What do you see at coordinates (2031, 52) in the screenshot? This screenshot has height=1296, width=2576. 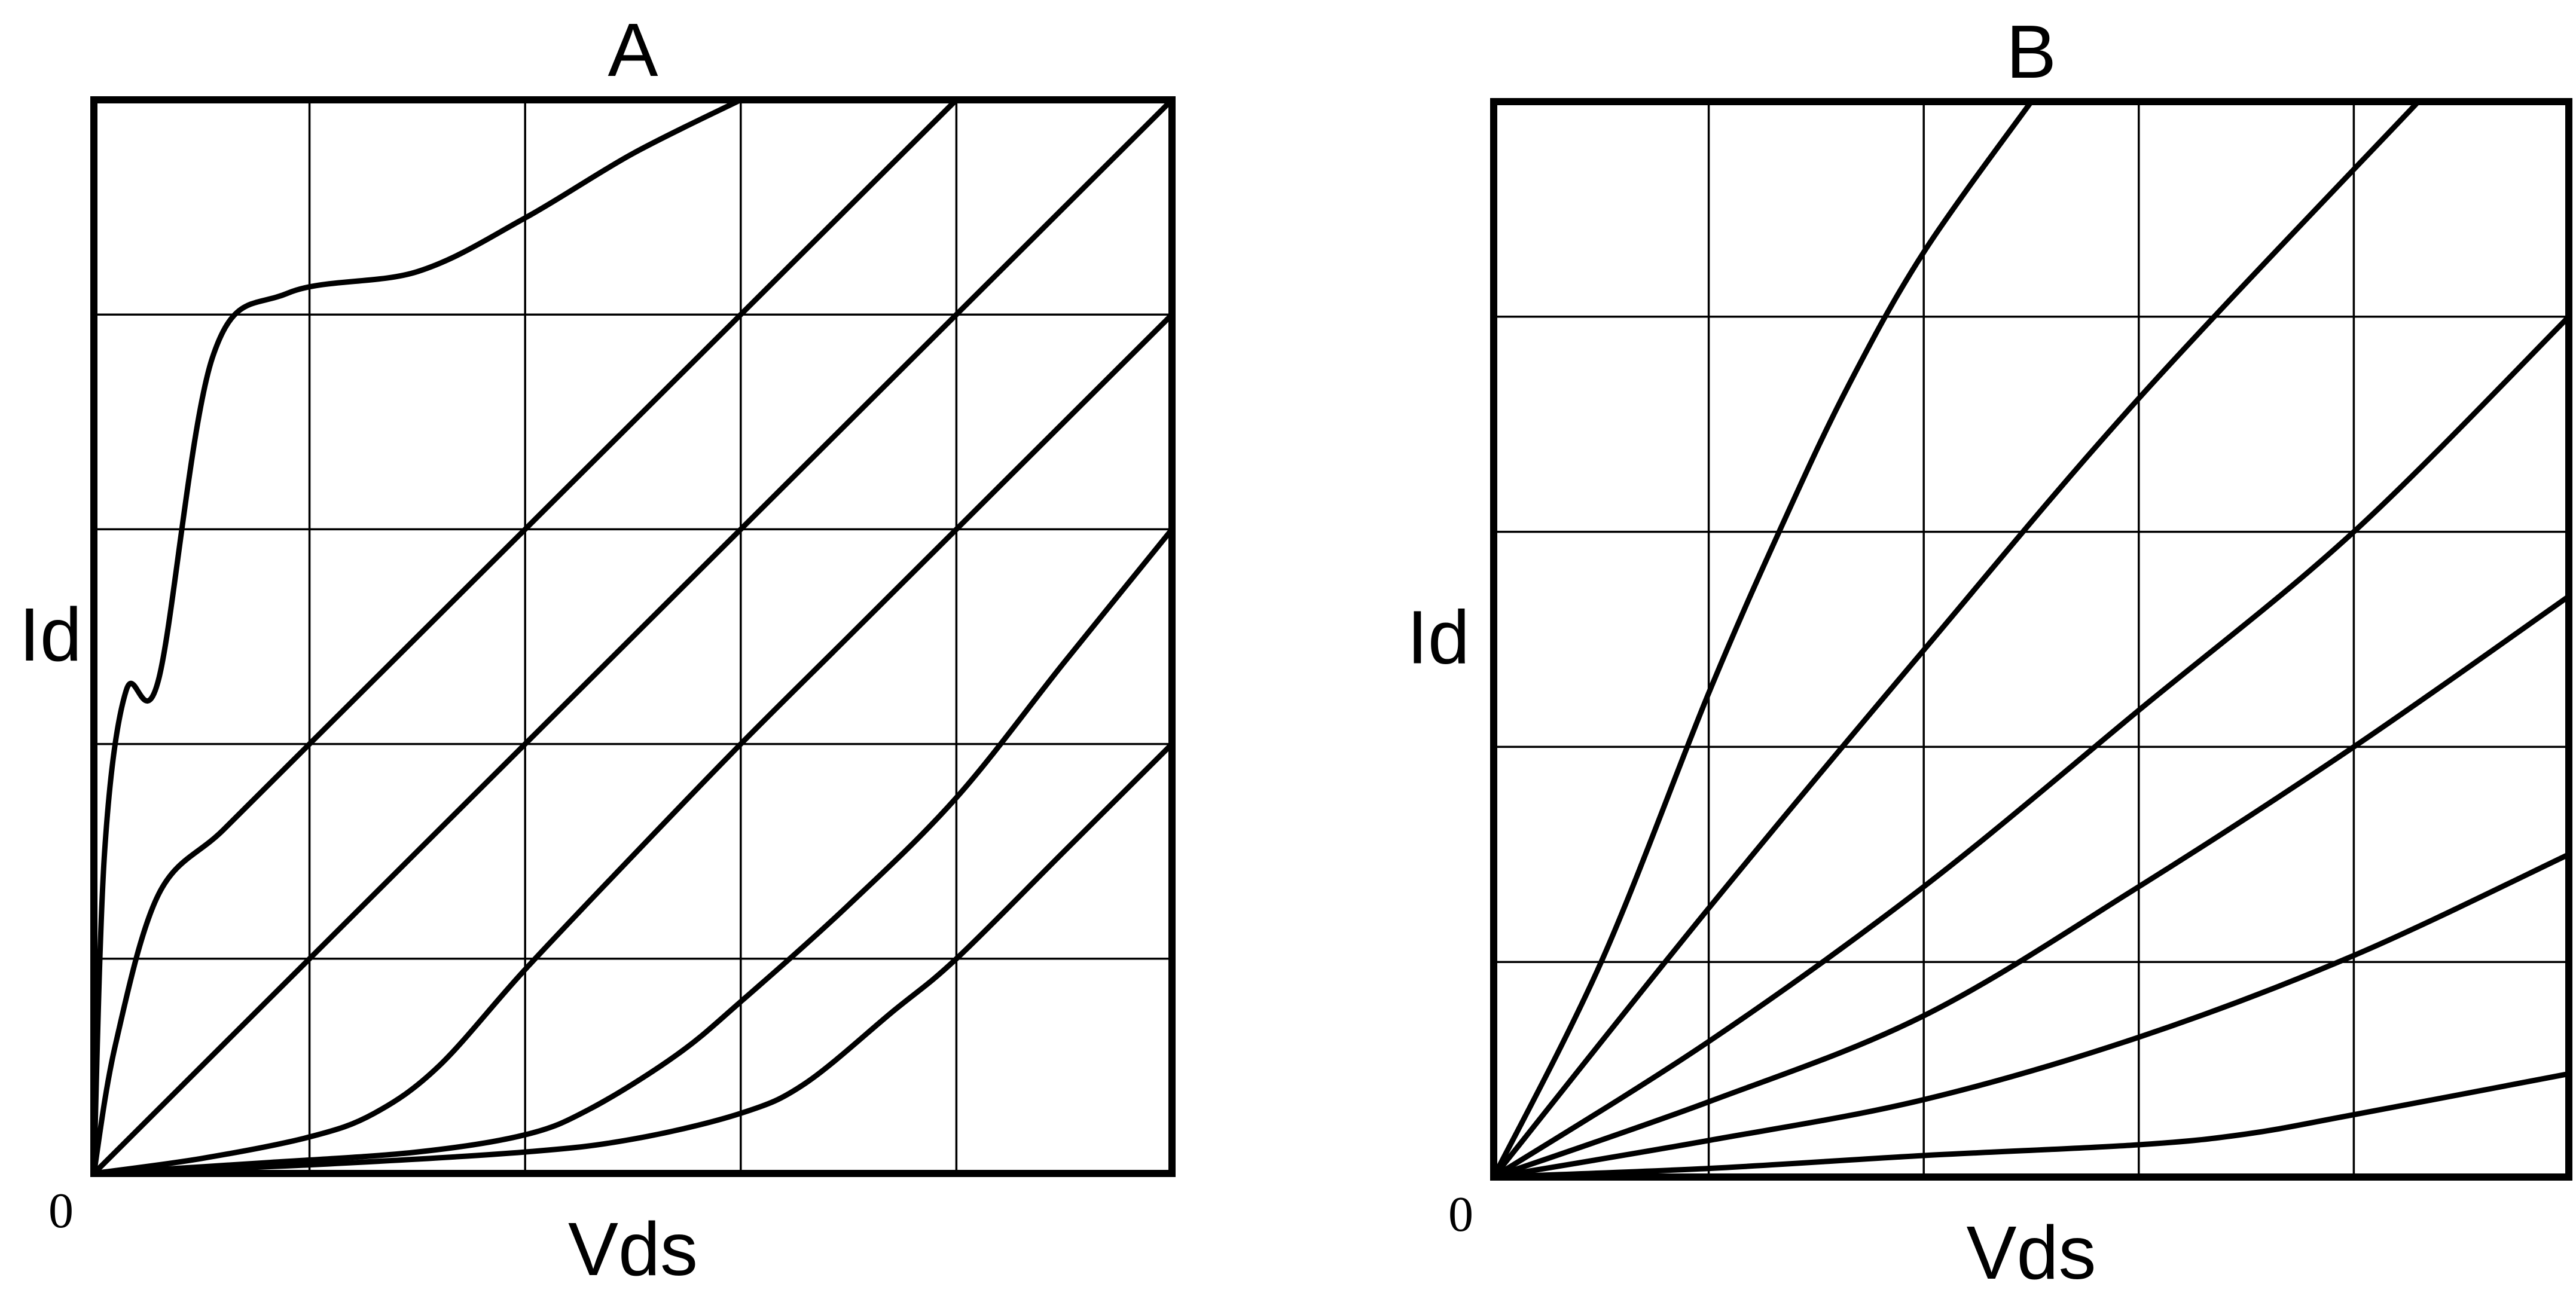 I see `chart-title: B` at bounding box center [2031, 52].